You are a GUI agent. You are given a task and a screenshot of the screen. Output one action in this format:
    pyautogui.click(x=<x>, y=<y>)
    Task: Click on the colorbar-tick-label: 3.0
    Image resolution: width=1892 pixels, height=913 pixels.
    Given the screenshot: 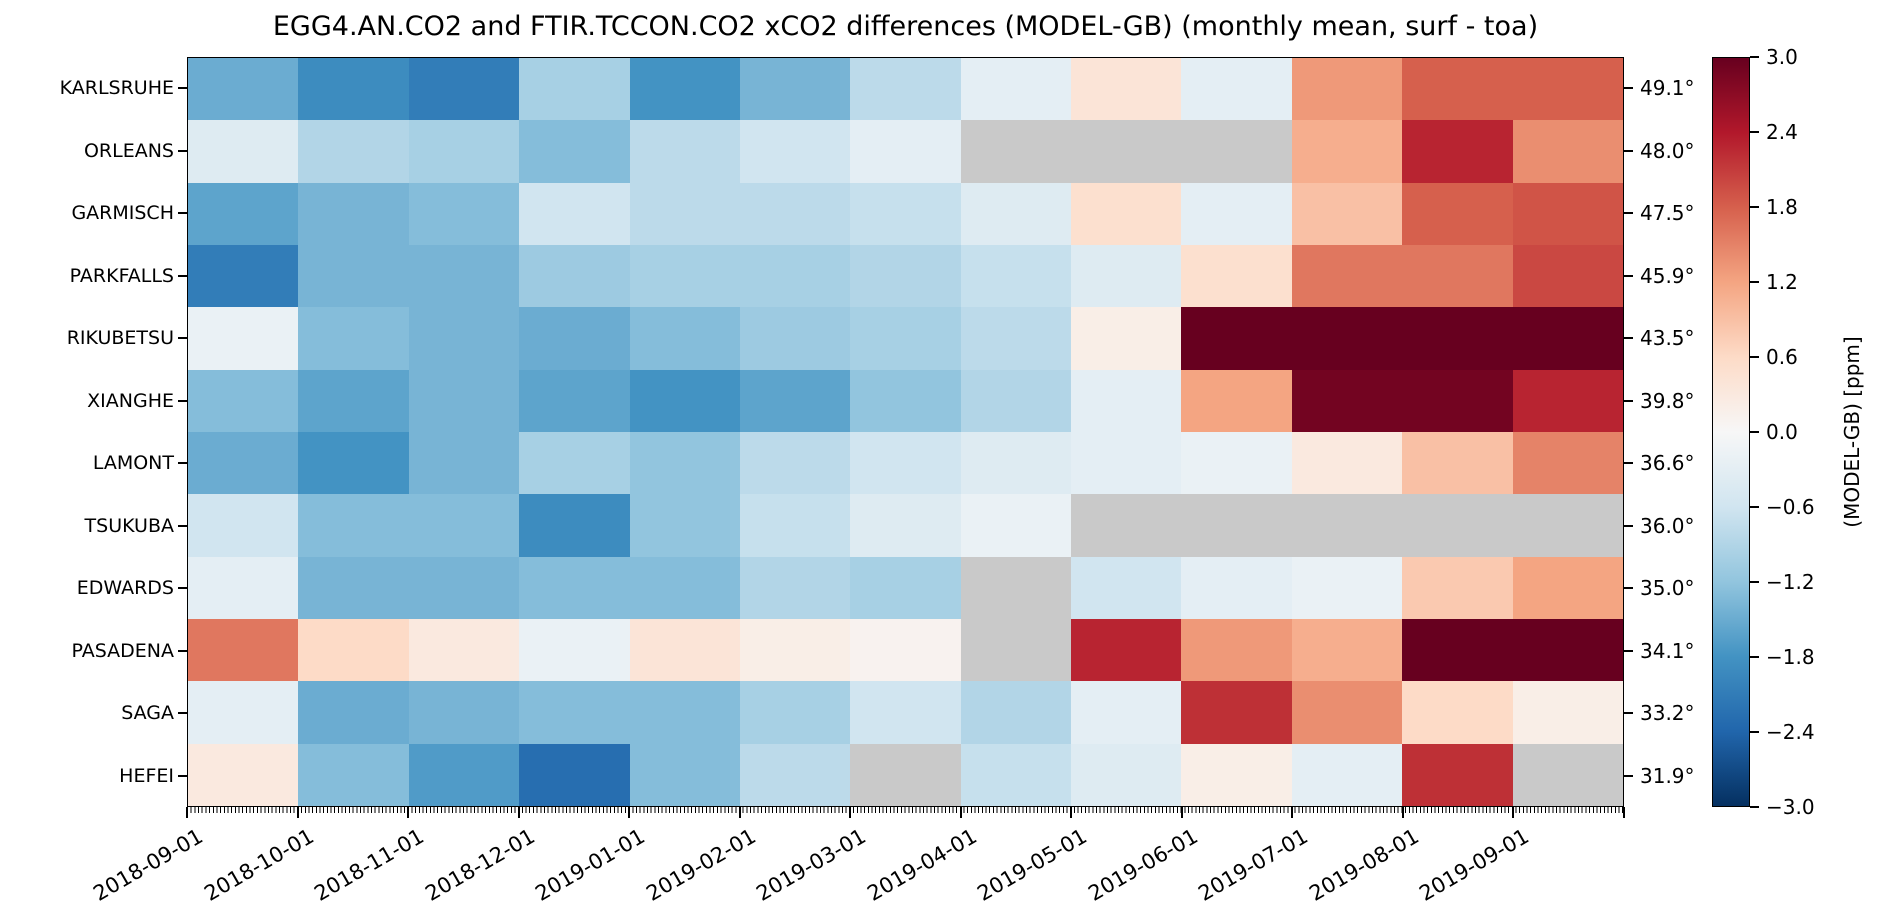 What is the action you would take?
    pyautogui.click(x=1782, y=57)
    